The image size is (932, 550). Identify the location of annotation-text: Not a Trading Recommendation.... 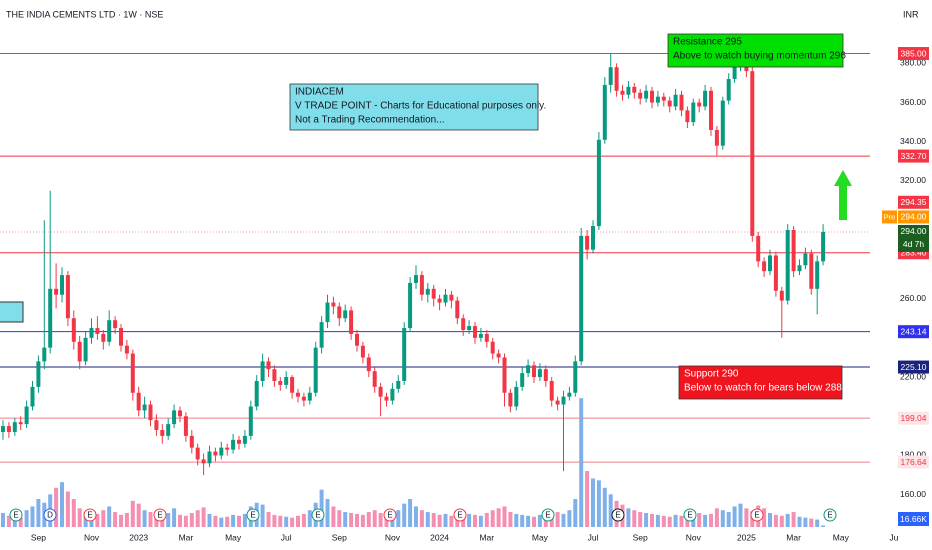
(370, 120).